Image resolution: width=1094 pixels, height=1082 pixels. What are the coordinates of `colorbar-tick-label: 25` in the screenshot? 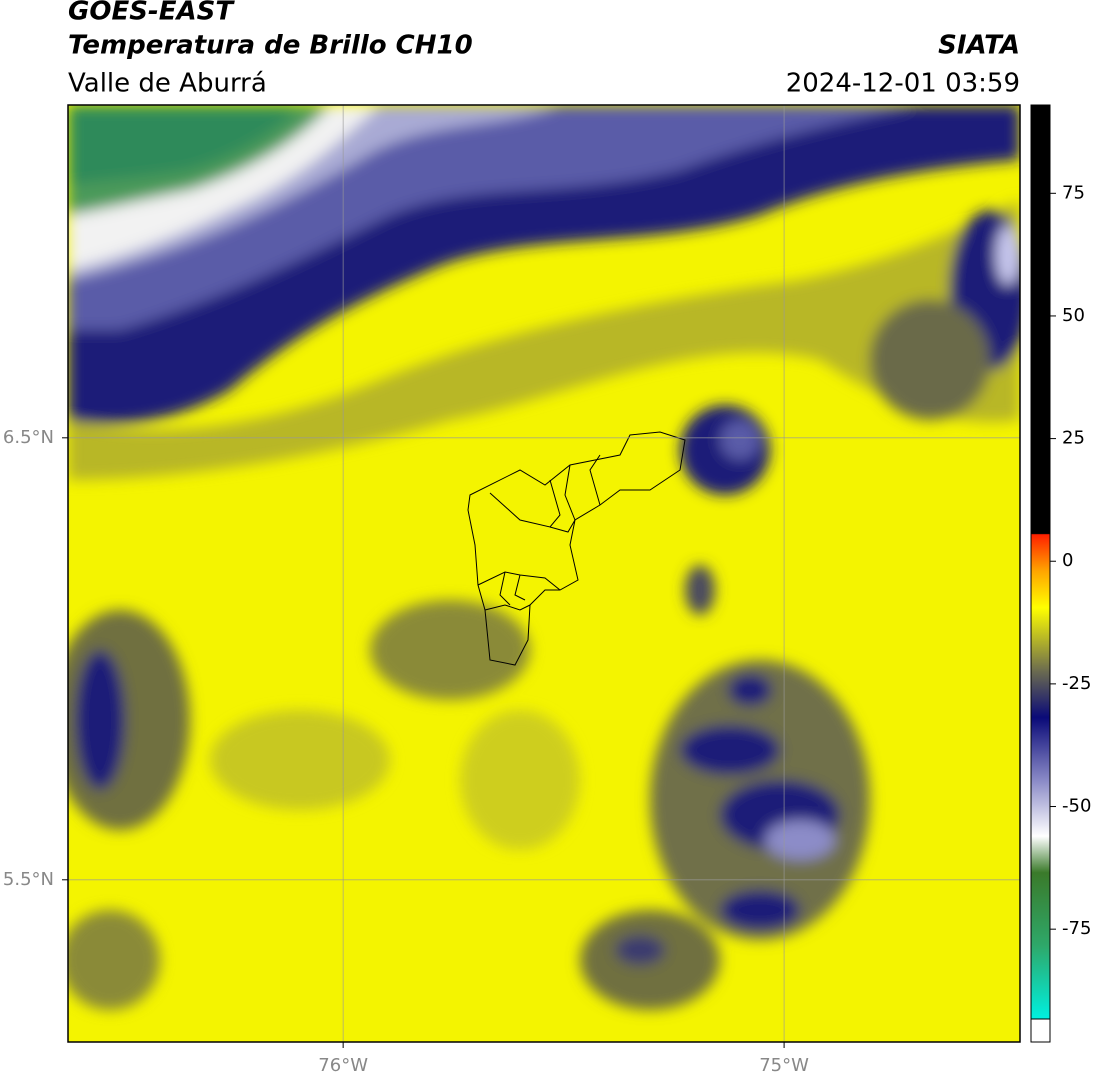 It's located at (1073, 438).